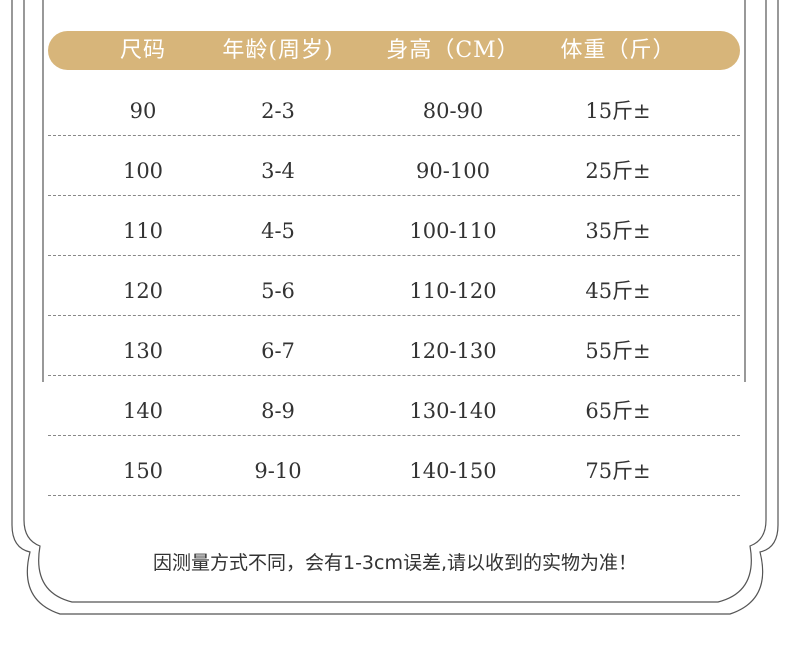 This screenshot has width=790, height=658. What do you see at coordinates (394, 171) in the screenshot?
I see `table-row: 100 3-4 90-100 25斤±` at bounding box center [394, 171].